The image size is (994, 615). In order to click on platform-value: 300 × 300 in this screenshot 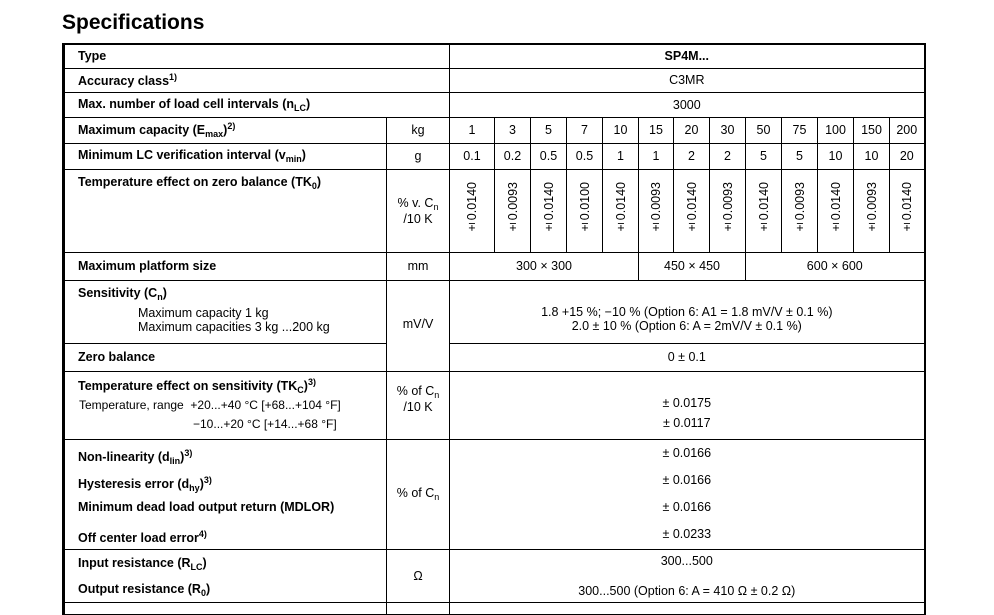, I will do `click(544, 266)`.